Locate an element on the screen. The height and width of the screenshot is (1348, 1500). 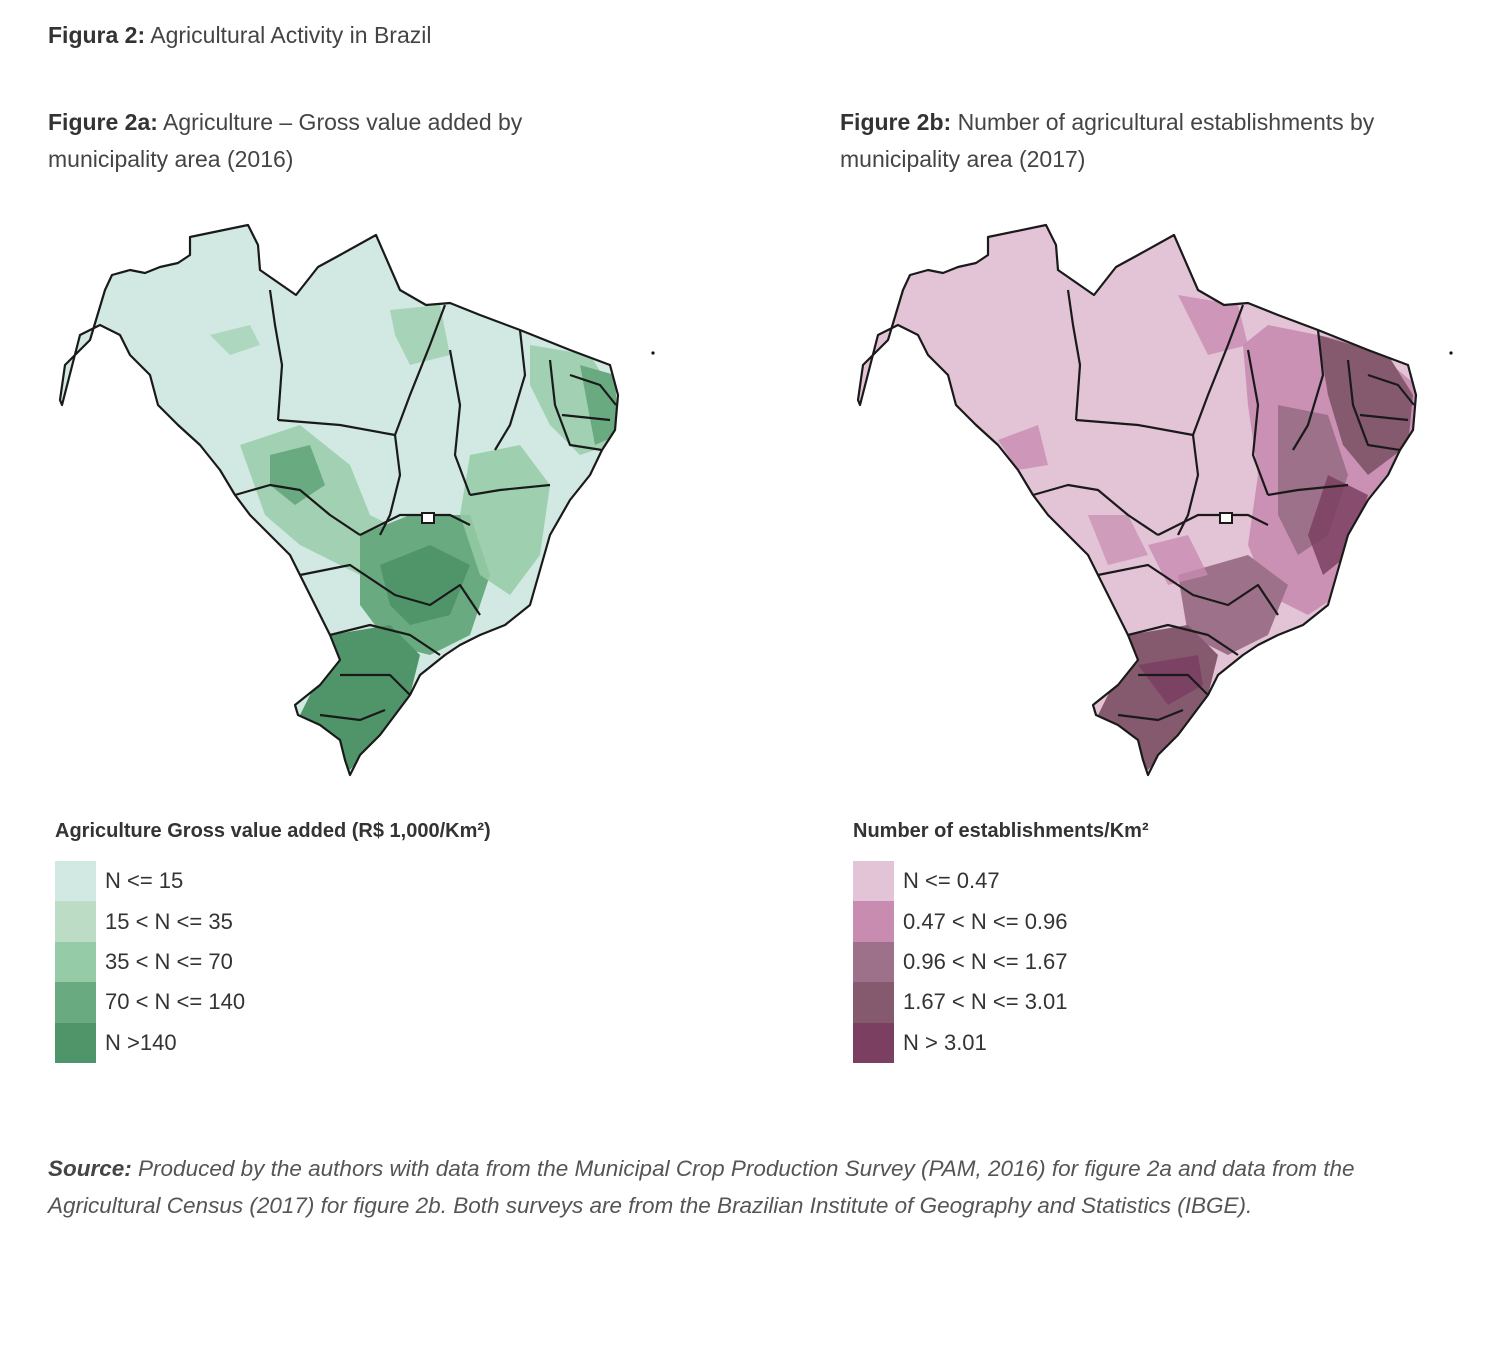
legend-label: 70 < N <= 140 is located at coordinates (175, 1002).